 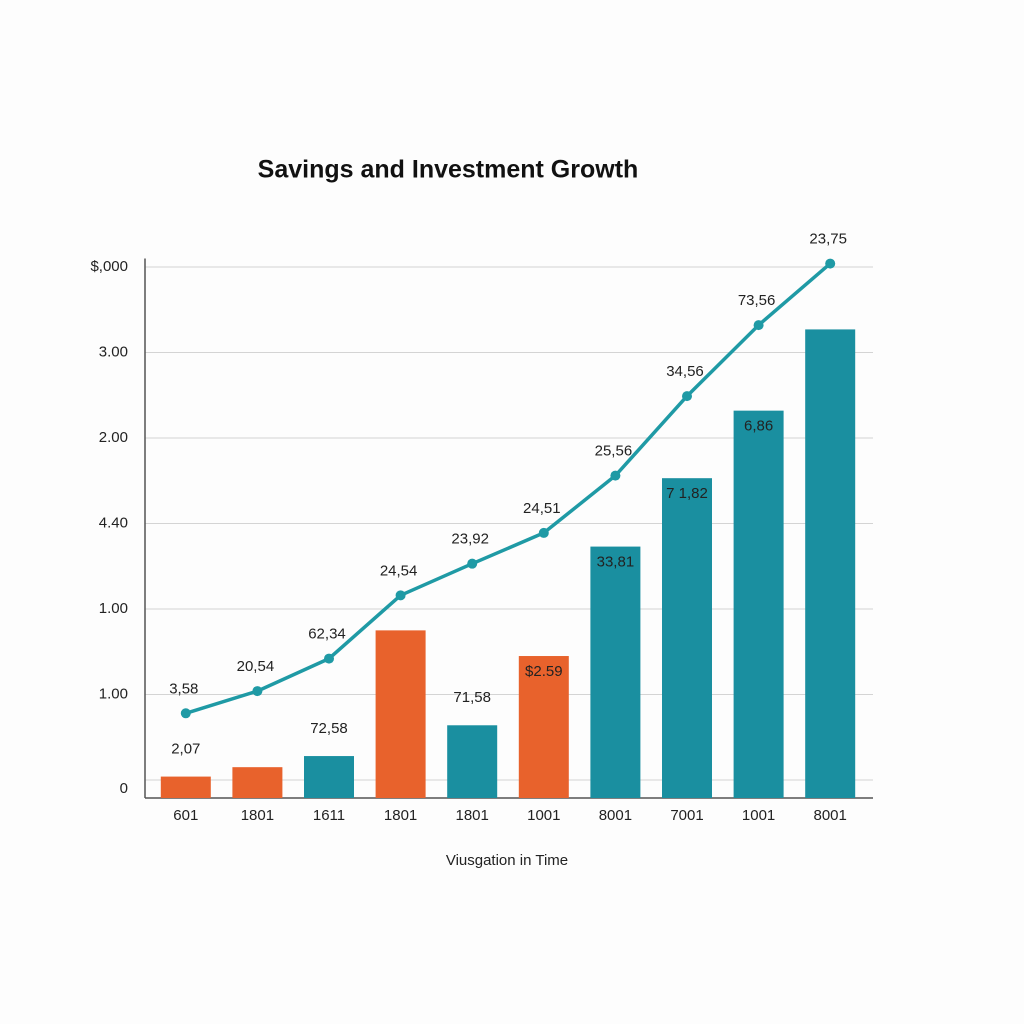 I want to click on line-value-label: 23,92, so click(x=470, y=539).